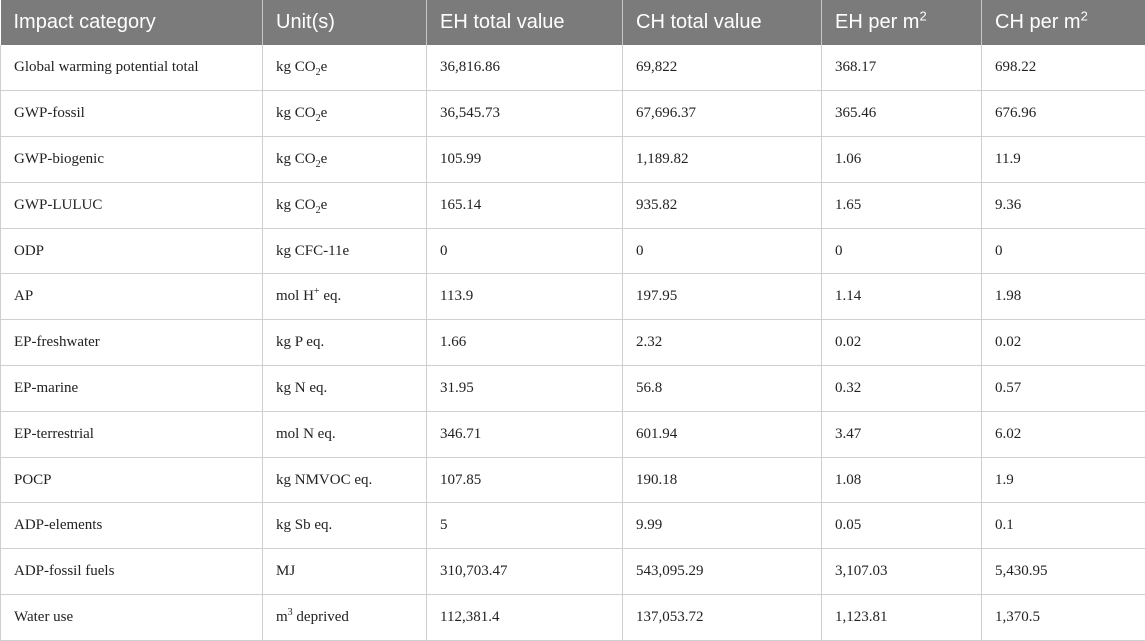 This screenshot has width=1145, height=641. What do you see at coordinates (902, 205) in the screenshot?
I see `eh-per-m2-cell: 1.65` at bounding box center [902, 205].